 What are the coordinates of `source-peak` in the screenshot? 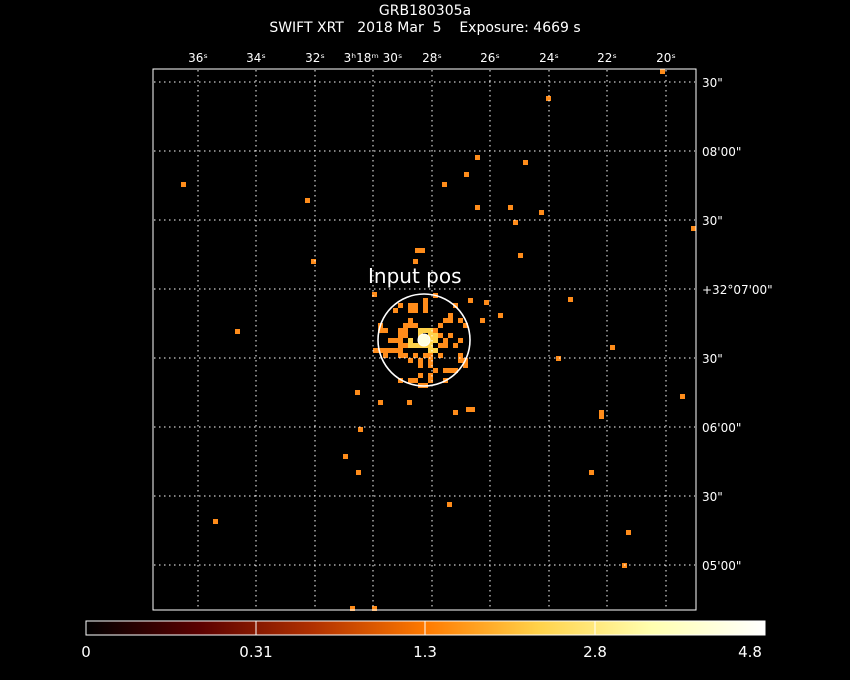 It's located at (424, 340).